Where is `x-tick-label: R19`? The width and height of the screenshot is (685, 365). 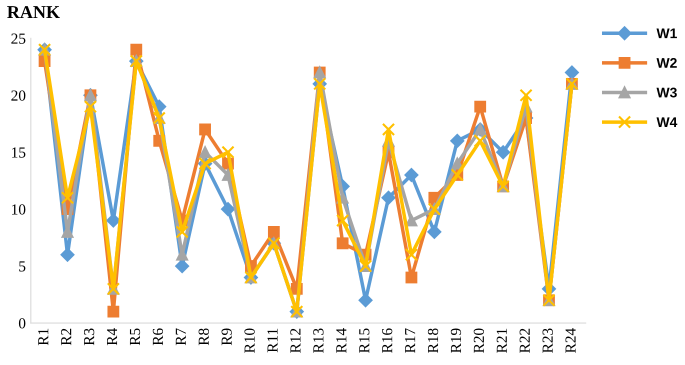
x-tick-label: R19 is located at coordinates (456, 340).